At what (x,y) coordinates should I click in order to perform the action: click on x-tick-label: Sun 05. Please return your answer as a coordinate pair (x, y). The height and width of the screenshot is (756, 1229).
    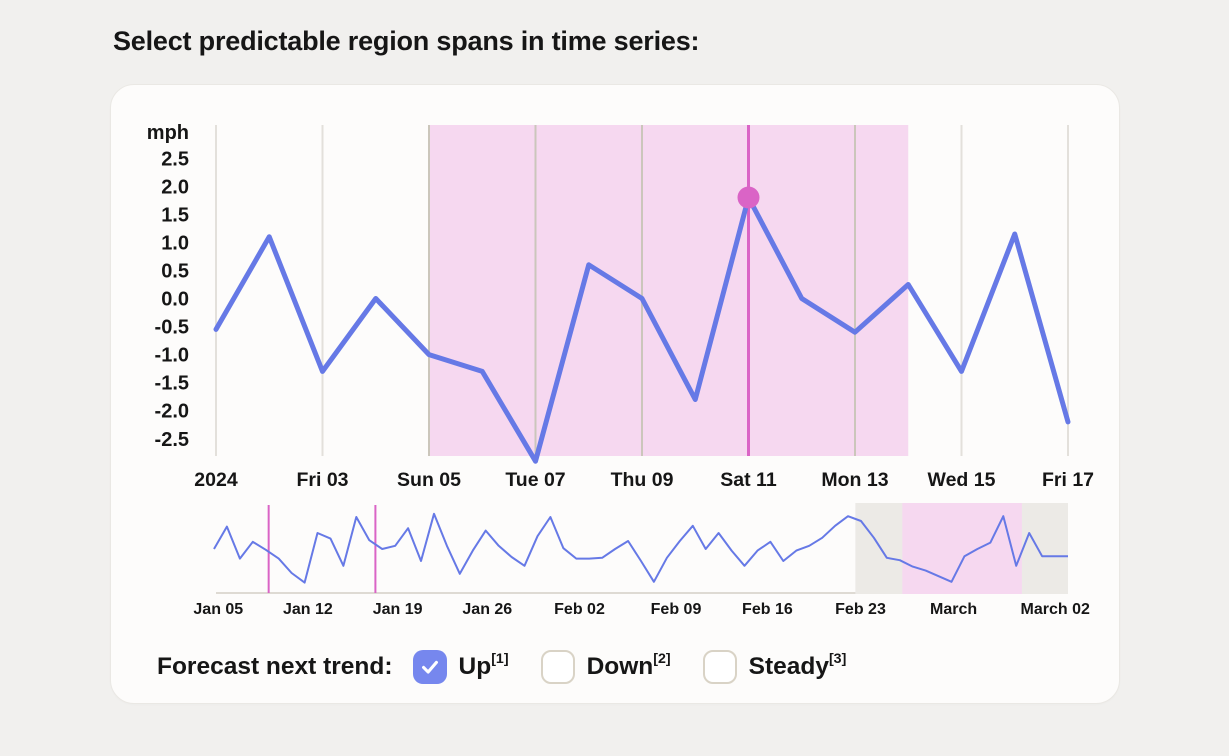
    Looking at the image, I should click on (429, 480).